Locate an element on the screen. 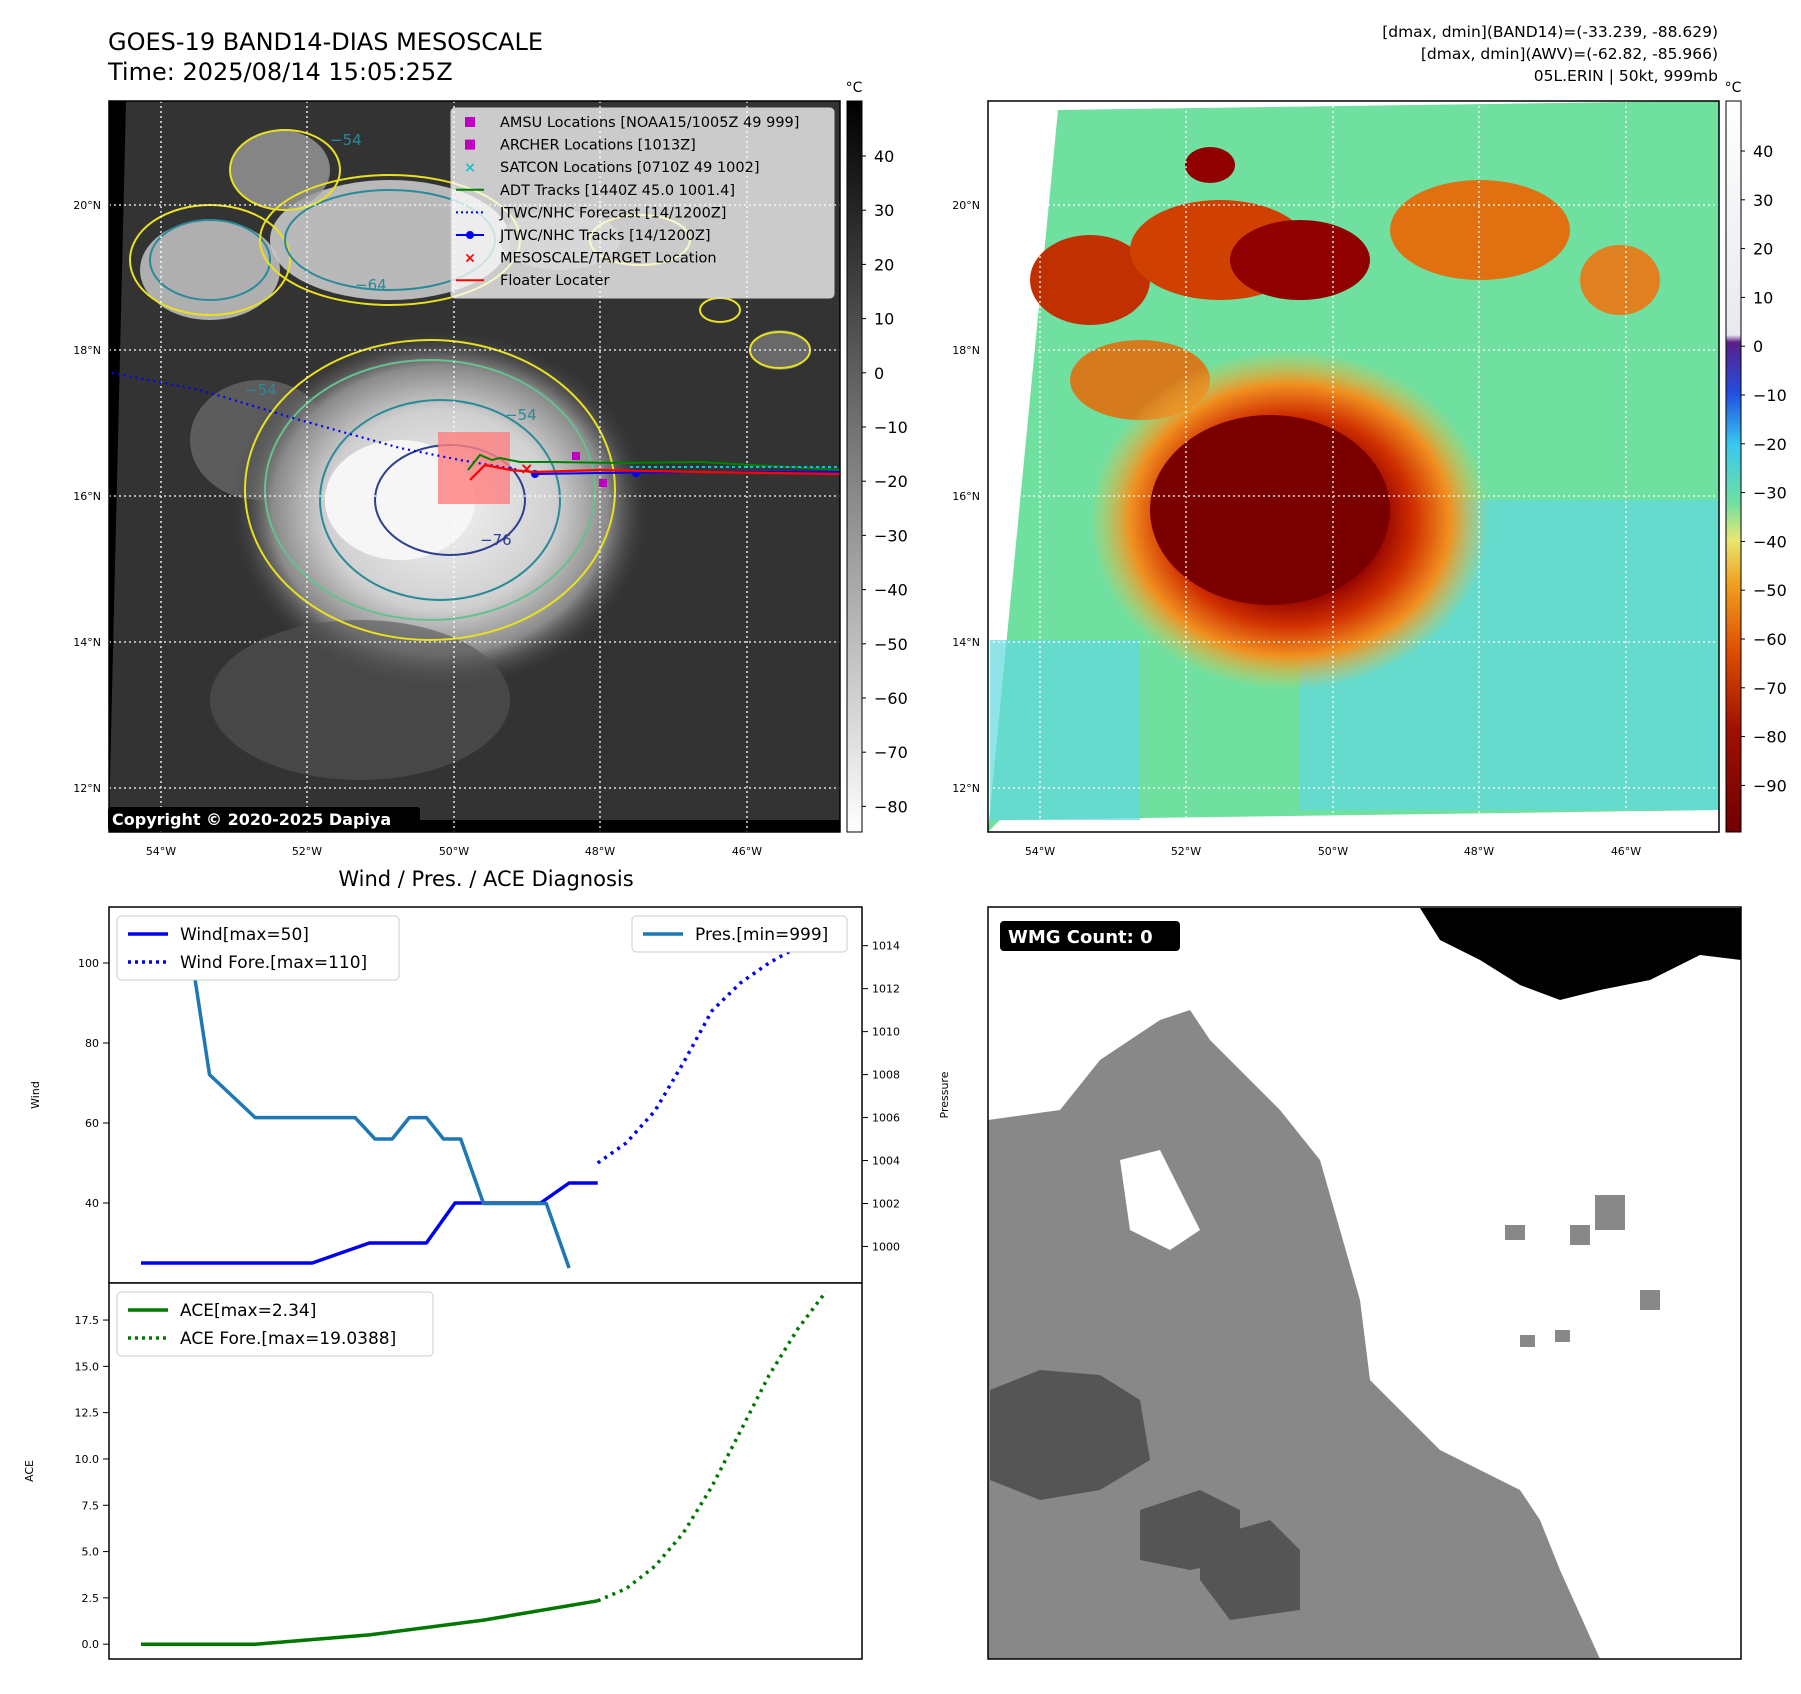  y-tick-label: 12.5 is located at coordinates (87, 1413).